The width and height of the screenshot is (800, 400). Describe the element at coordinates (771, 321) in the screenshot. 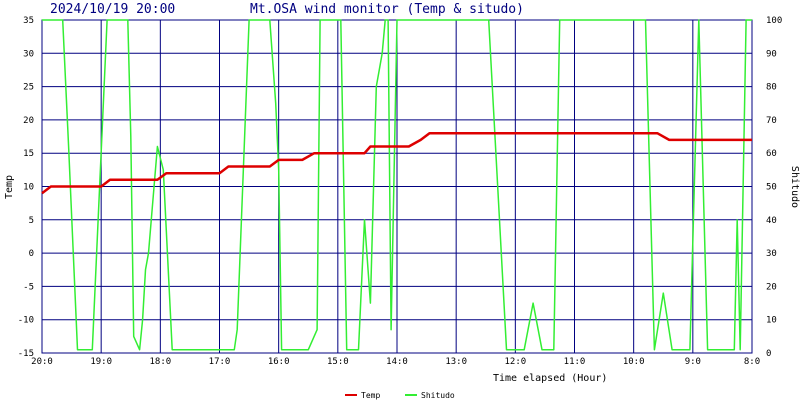

I see `y-right-tick-label: 10` at that location.